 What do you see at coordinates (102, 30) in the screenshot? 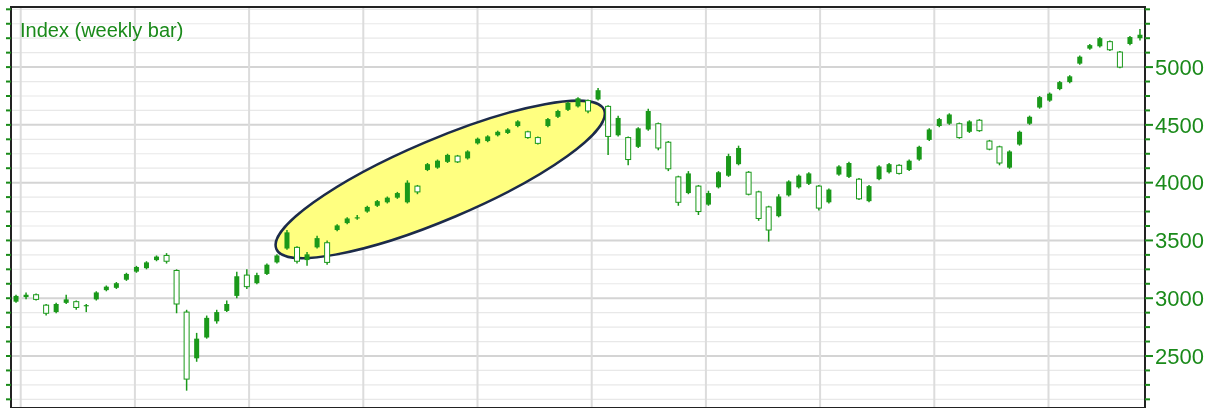
I see `text: Index (weekly bar)` at bounding box center [102, 30].